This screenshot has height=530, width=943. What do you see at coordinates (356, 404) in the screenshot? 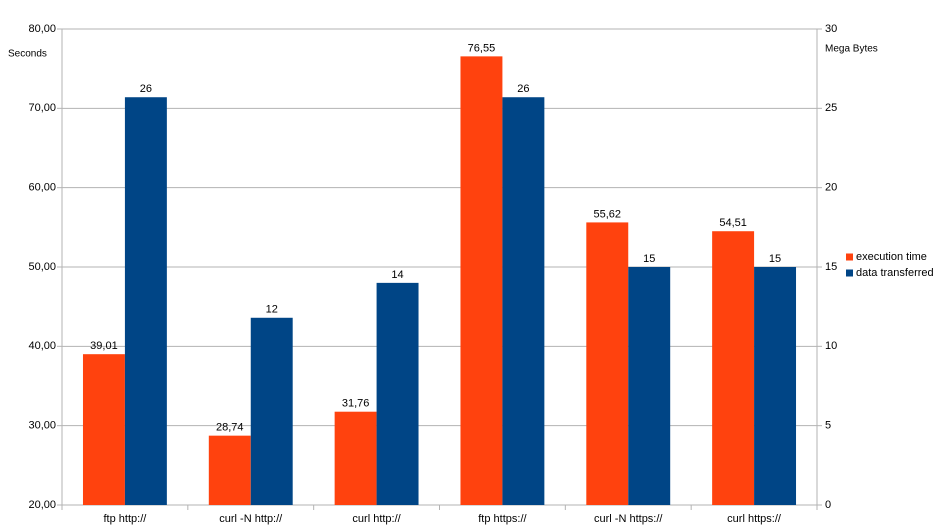
I see `data-label: 31,76` at bounding box center [356, 404].